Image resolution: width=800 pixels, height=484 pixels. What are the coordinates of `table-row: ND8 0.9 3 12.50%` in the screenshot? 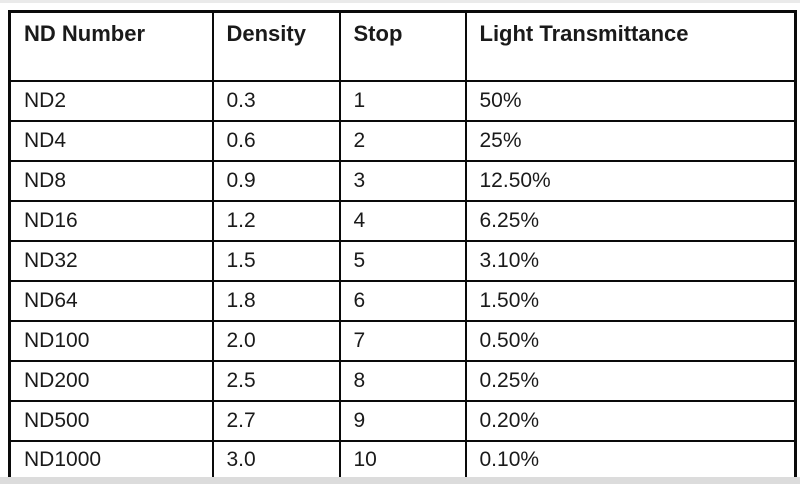 It's located at (402, 180).